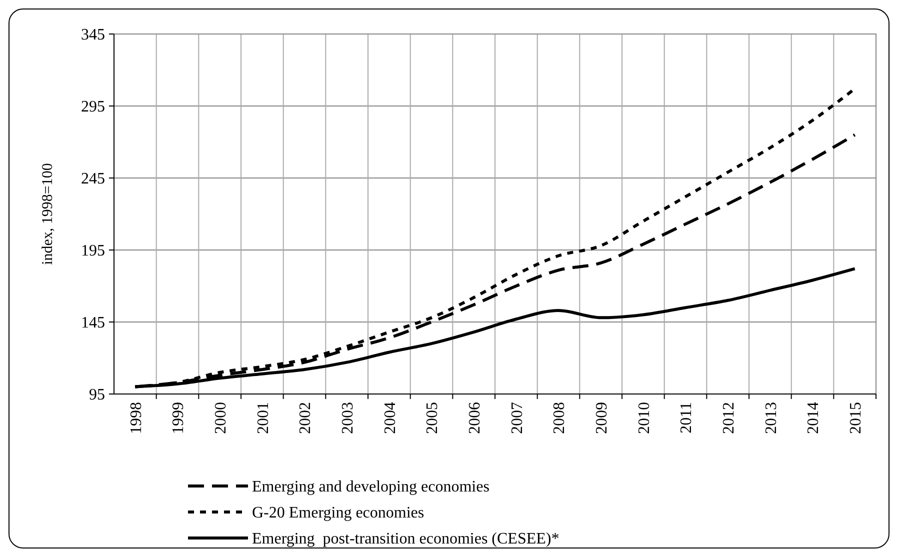 The width and height of the screenshot is (898, 557). I want to click on y-tick-label: 145, so click(93, 323).